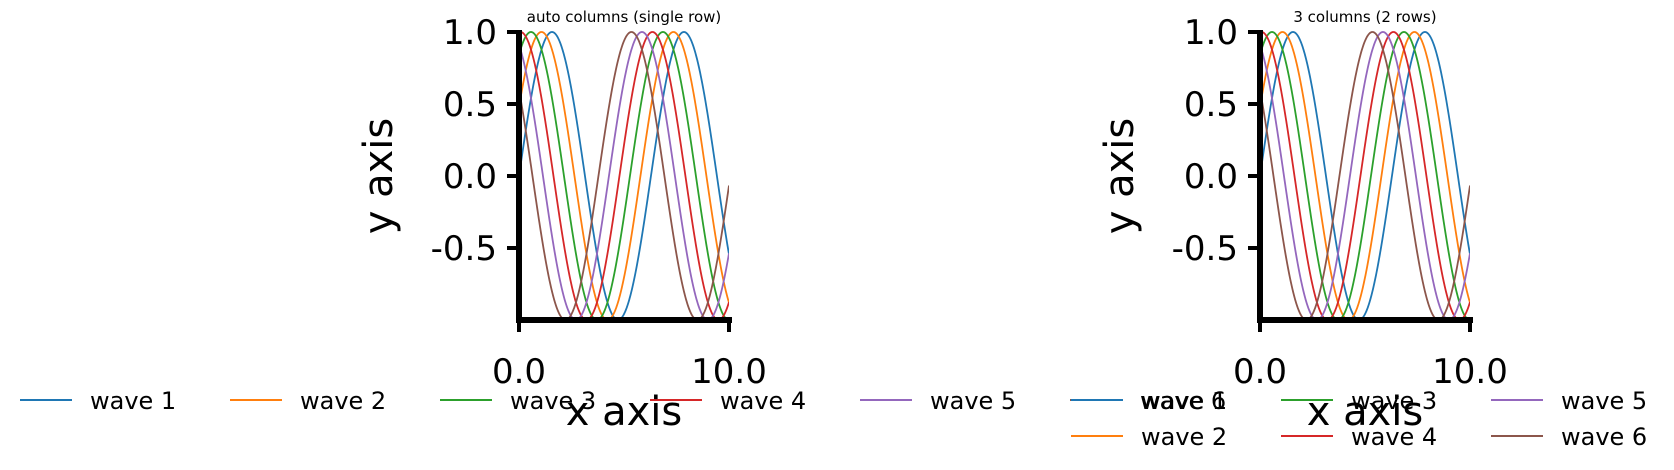 Image resolution: width=1674 pixels, height=470 pixels. What do you see at coordinates (1364, 17) in the screenshot?
I see `chart-title: 3 columns (2 rows)` at bounding box center [1364, 17].